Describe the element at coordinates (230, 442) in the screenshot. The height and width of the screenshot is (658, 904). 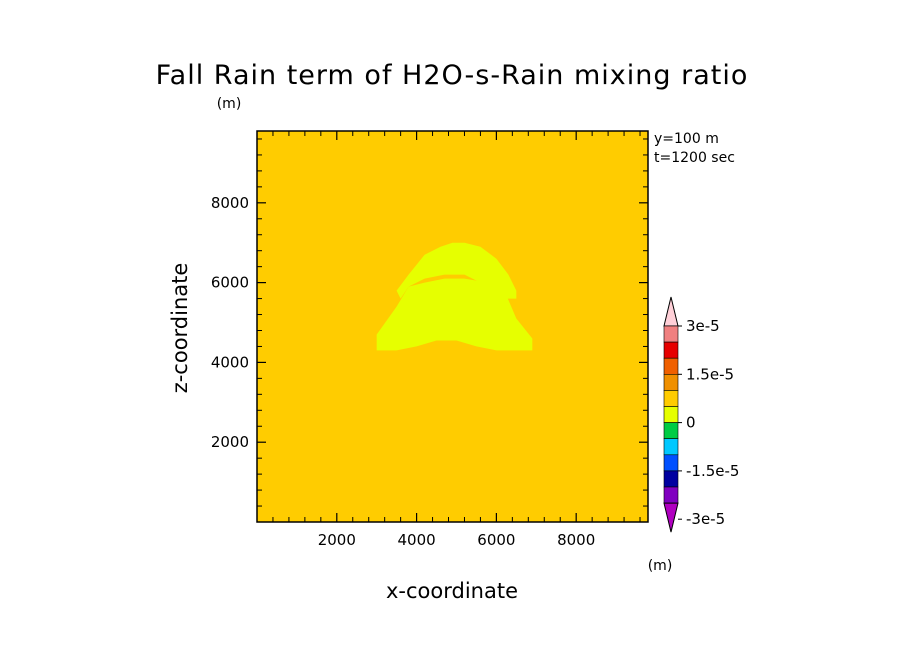
I see `y-tick-label: 2000` at that location.